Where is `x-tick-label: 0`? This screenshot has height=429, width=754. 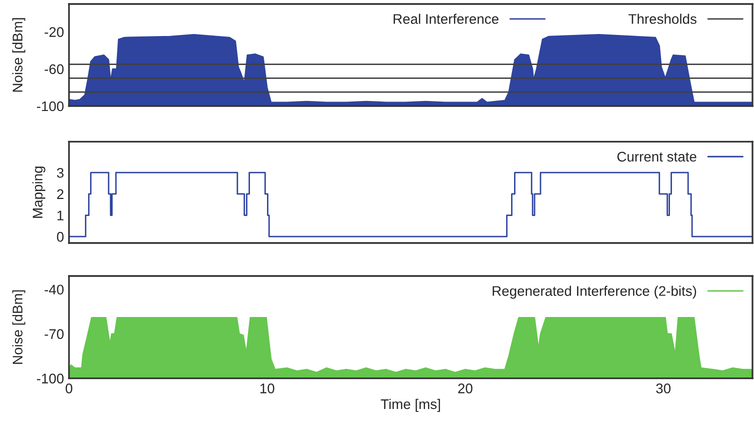 x-tick-label: 0 is located at coordinates (69, 389).